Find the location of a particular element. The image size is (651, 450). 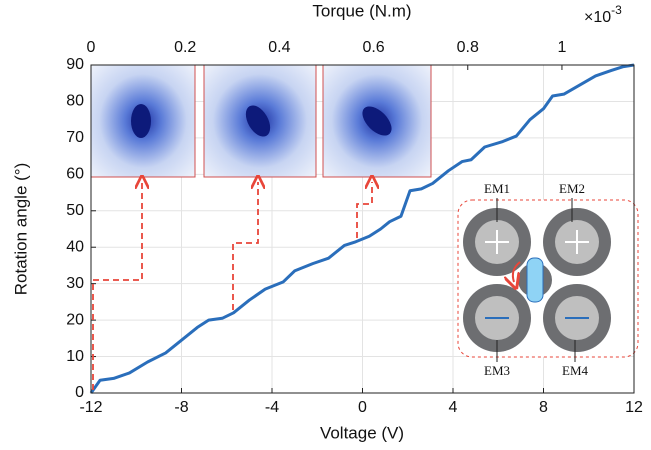

x-tick-label: 0 is located at coordinates (362, 407).